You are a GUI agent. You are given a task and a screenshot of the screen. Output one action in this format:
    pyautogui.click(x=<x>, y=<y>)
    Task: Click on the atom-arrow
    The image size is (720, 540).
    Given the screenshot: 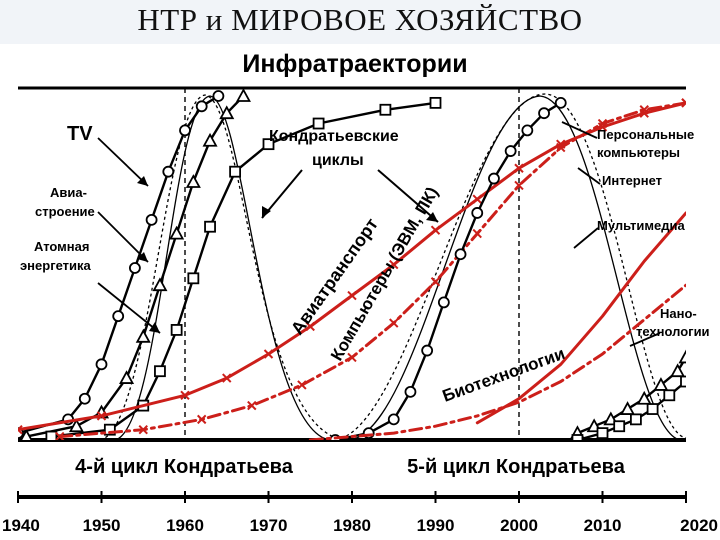 What is the action you would take?
    pyautogui.click(x=129, y=308)
    